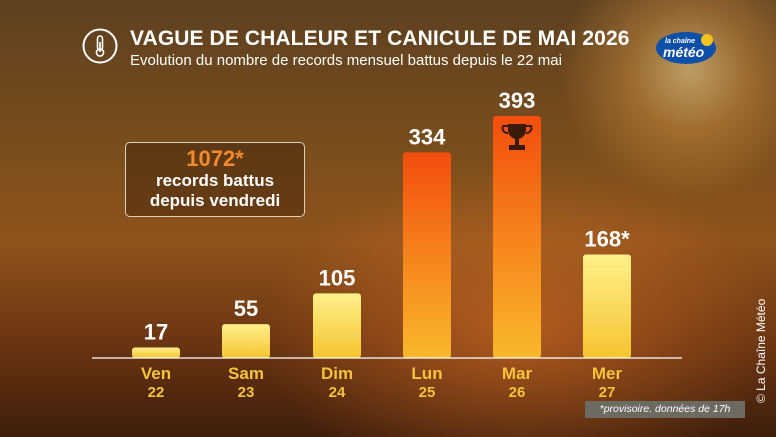 The image size is (776, 437). Describe the element at coordinates (761, 351) in the screenshot. I see `copyright: © La Chaîne Météo` at that location.